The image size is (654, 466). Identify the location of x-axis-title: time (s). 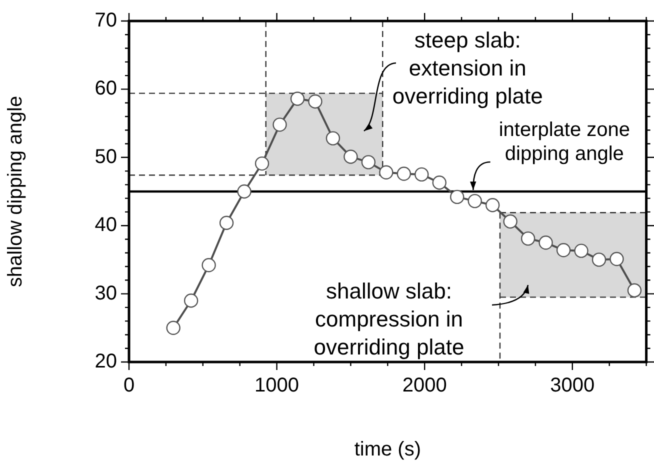
(387, 449).